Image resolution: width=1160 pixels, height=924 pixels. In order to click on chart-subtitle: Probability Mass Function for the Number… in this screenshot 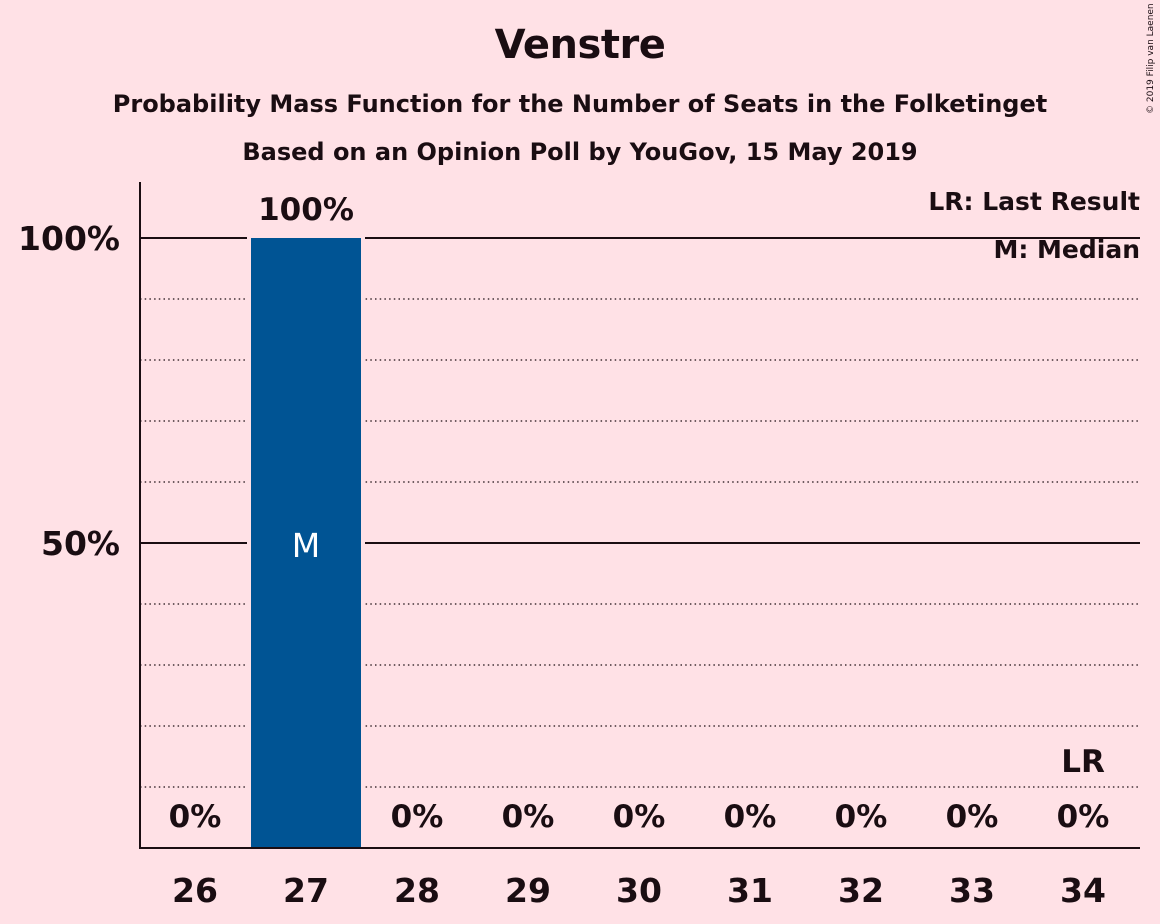, I will do `click(580, 104)`.